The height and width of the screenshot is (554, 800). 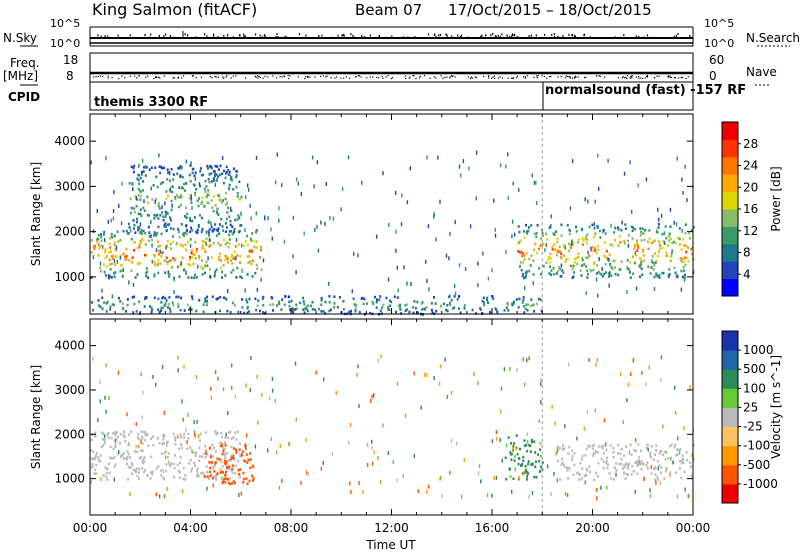 I want to click on x-tick-label: 04:00, so click(x=190, y=528).